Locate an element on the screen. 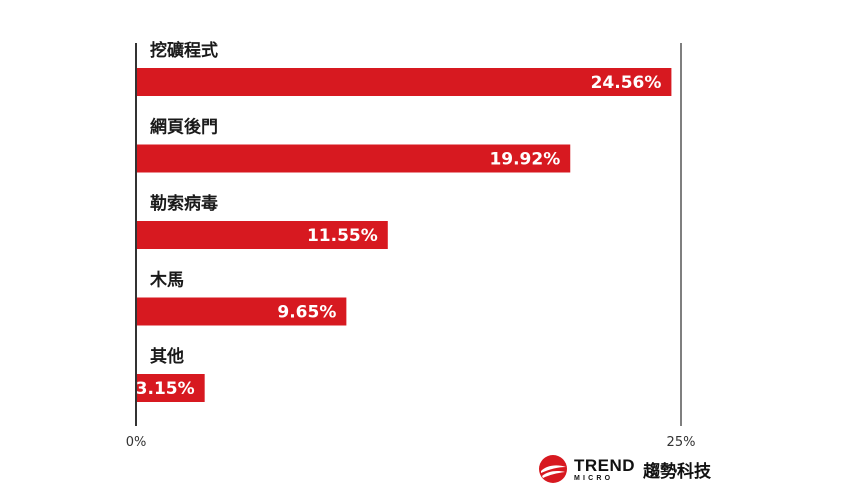 This screenshot has width=864, height=486. x-tick-label-25: 25% is located at coordinates (681, 442).